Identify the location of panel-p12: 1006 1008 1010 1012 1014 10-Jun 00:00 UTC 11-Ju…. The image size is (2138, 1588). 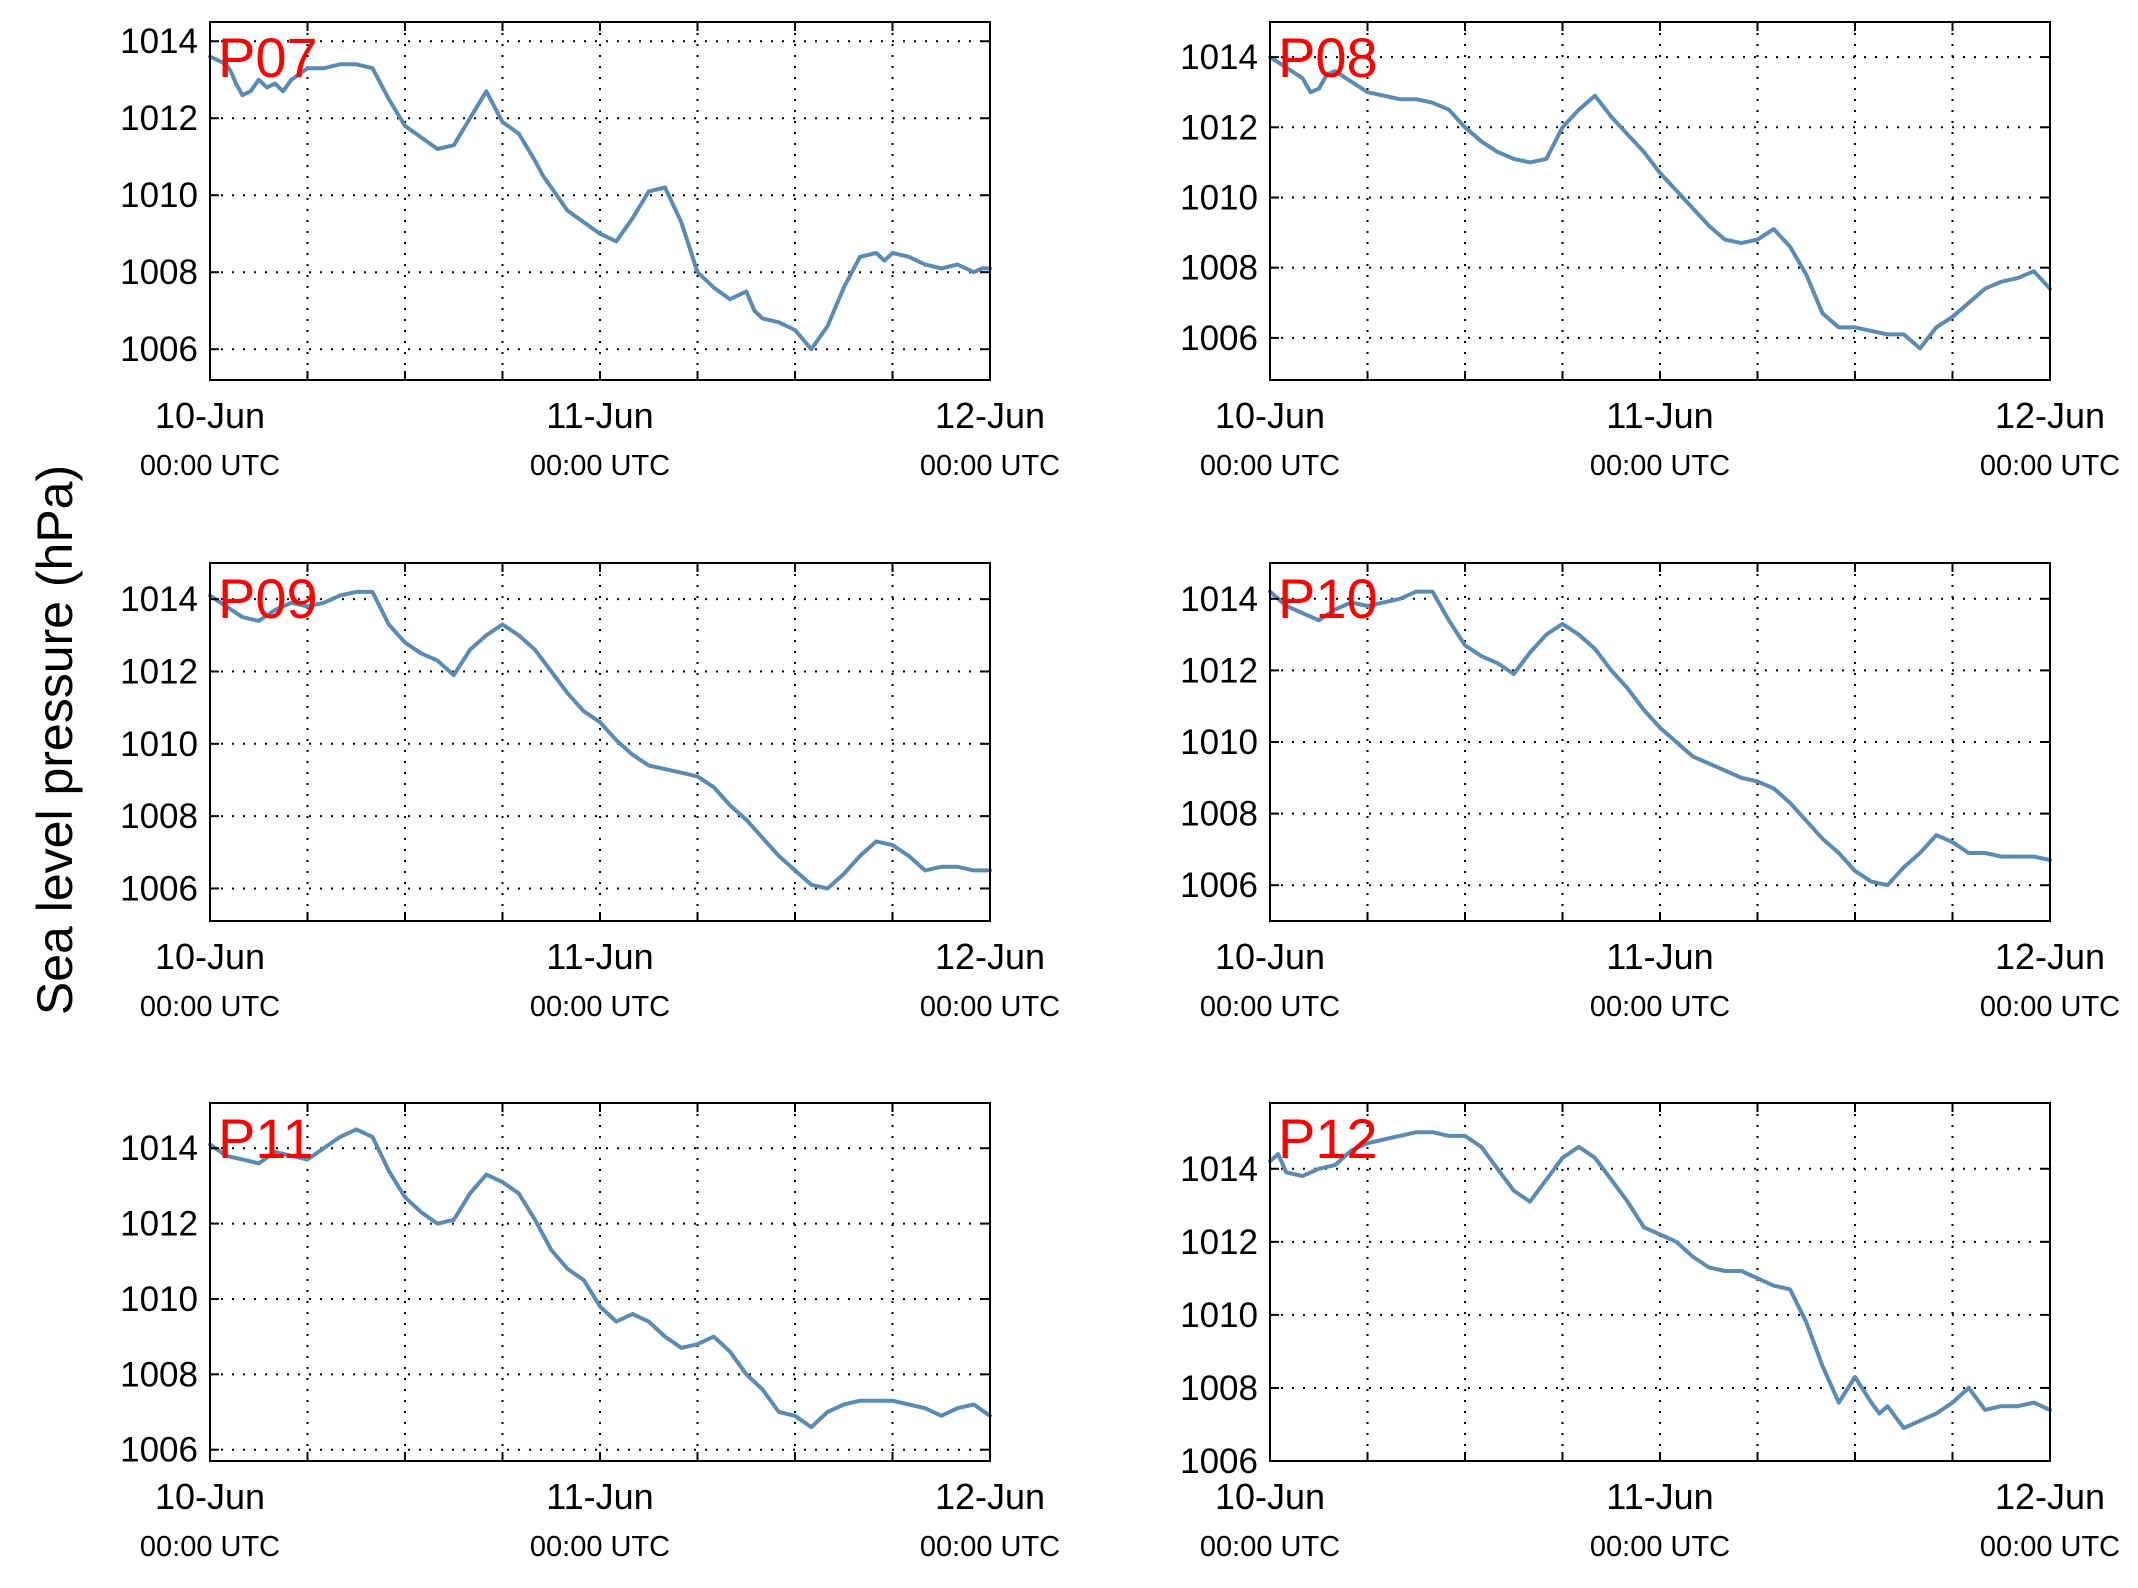
(1650, 1332).